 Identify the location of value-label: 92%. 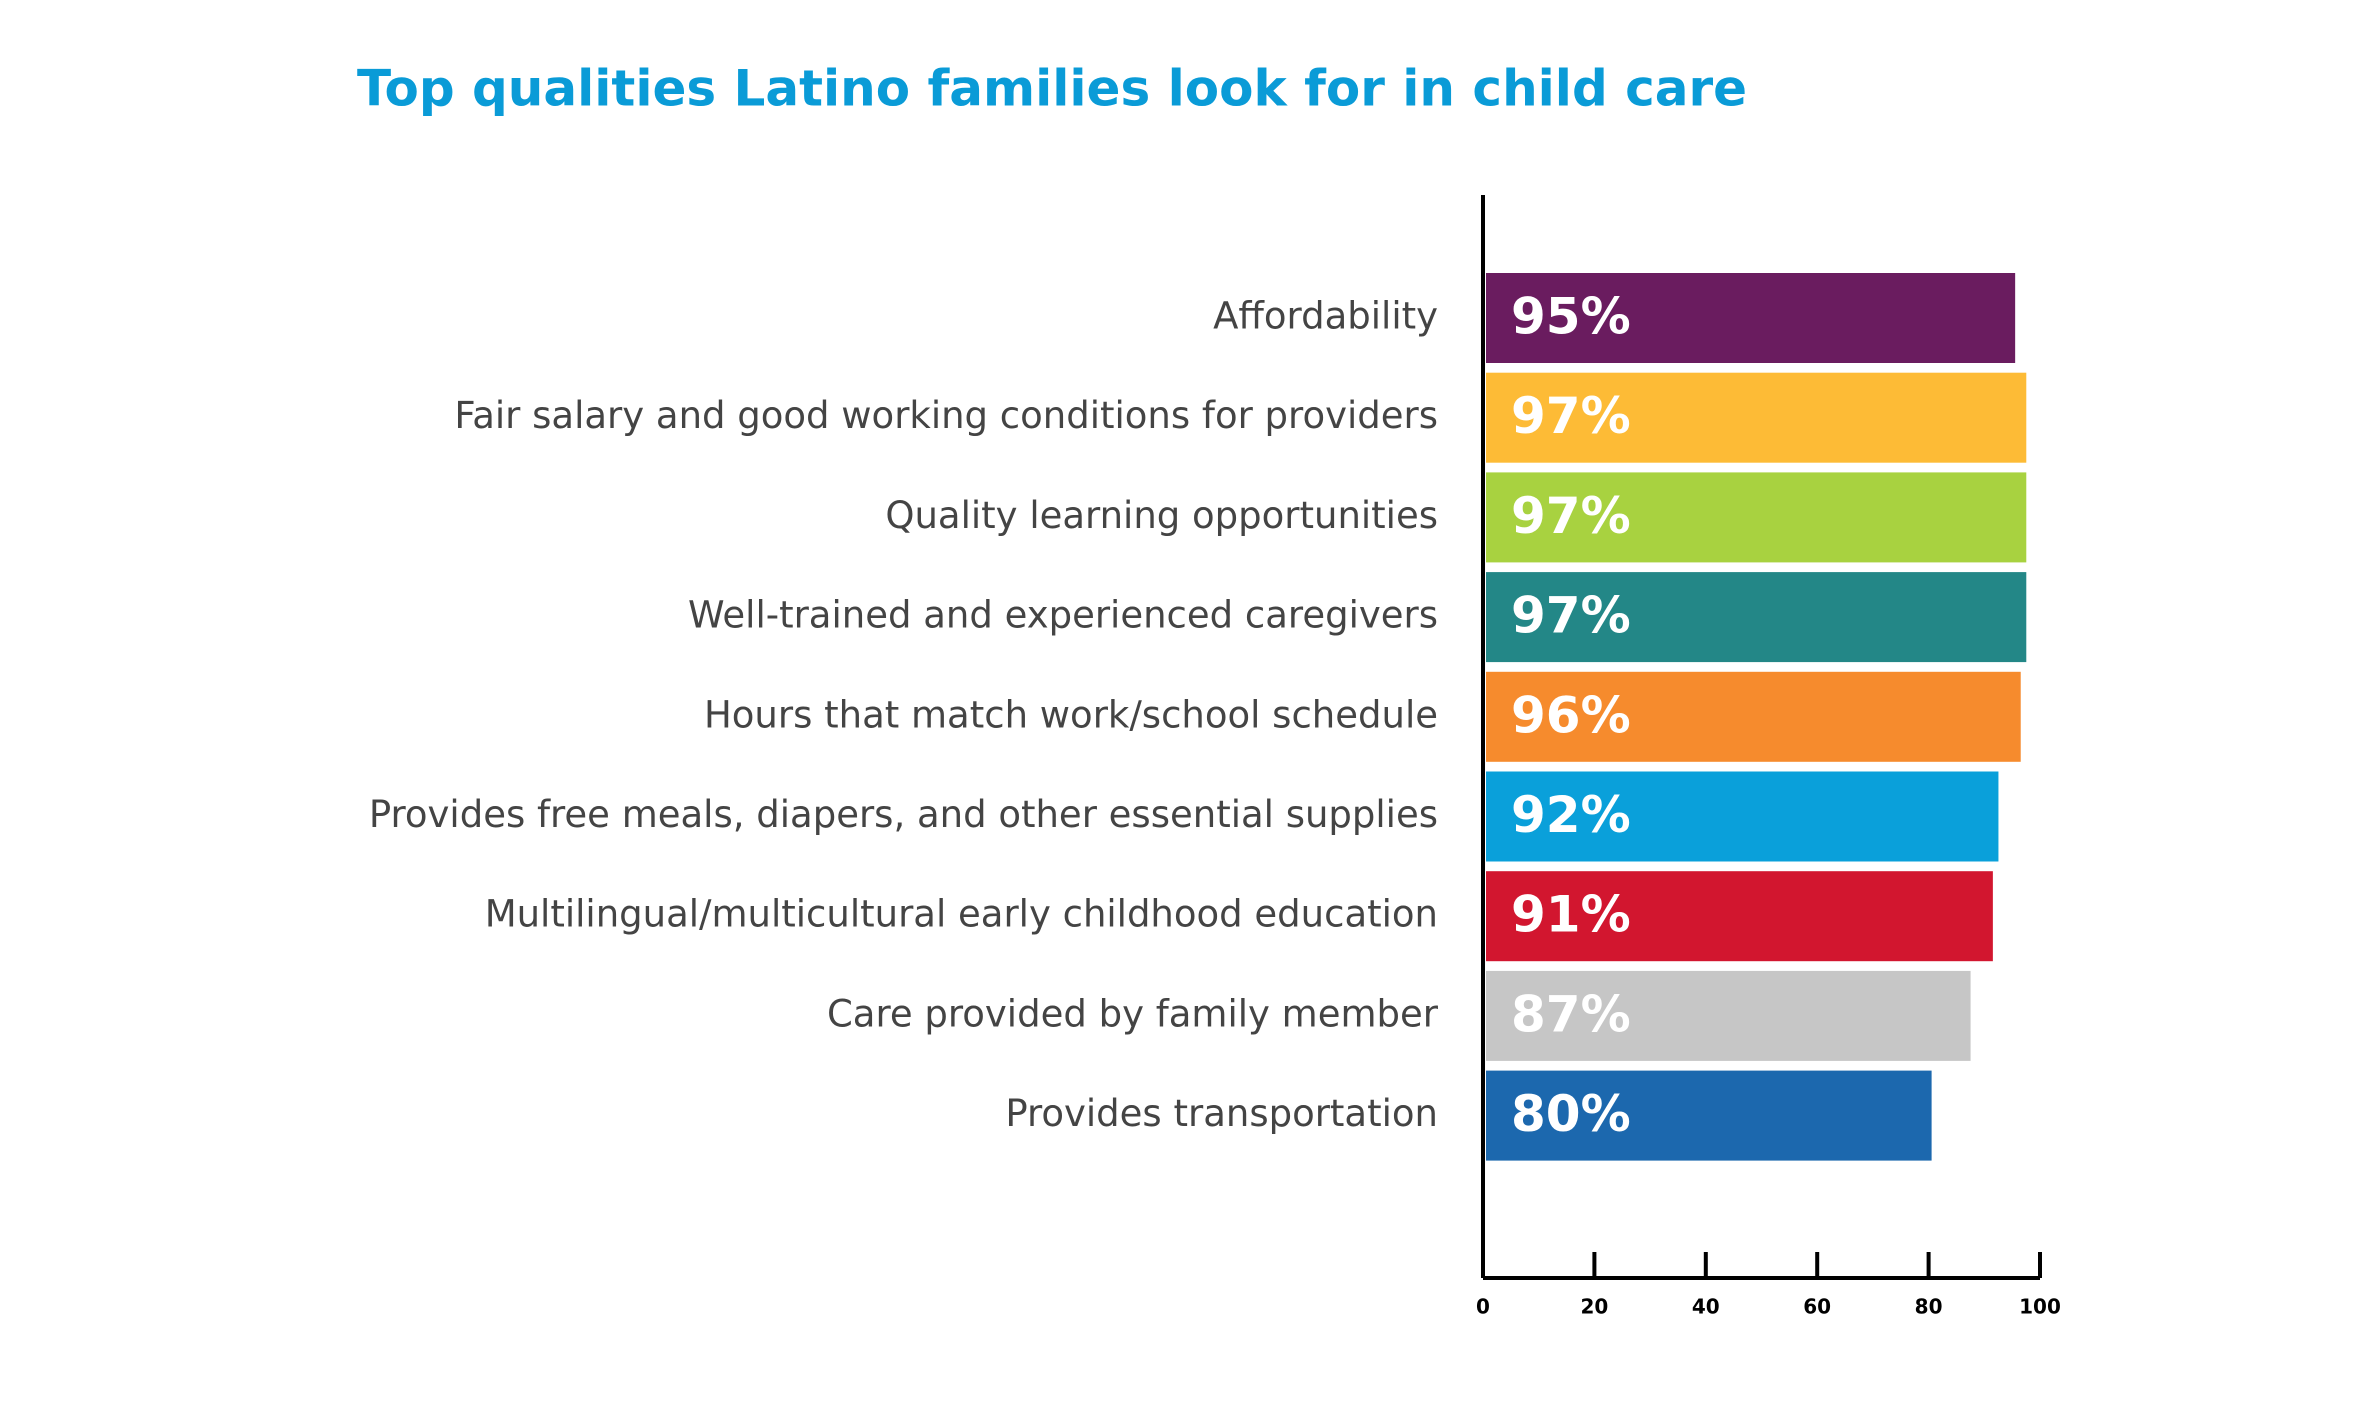
(1571, 815).